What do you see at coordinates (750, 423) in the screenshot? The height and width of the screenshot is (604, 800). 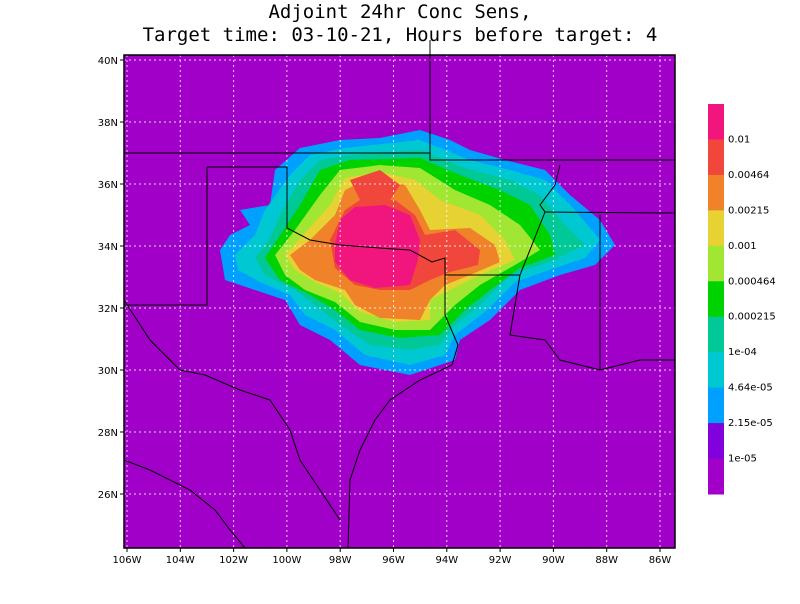 I see `colorbar-label: 2.15e-05` at bounding box center [750, 423].